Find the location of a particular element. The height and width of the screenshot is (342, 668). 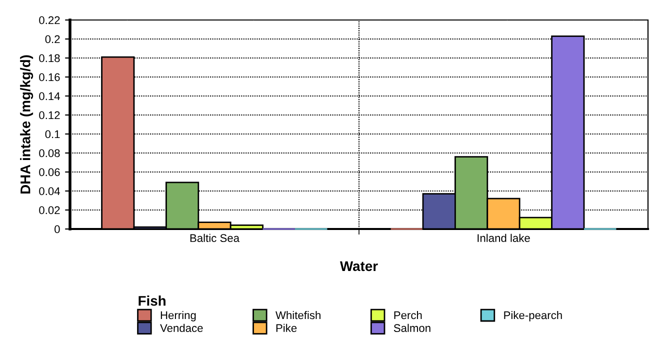

y-tick-label: 0 is located at coordinates (57, 229).